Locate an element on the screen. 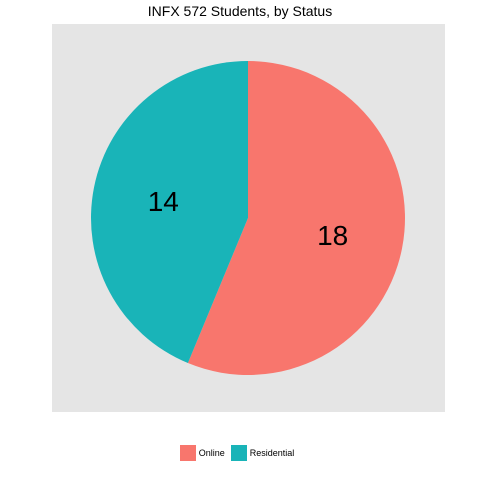  legend-item-residential: Residential is located at coordinates (262, 453).